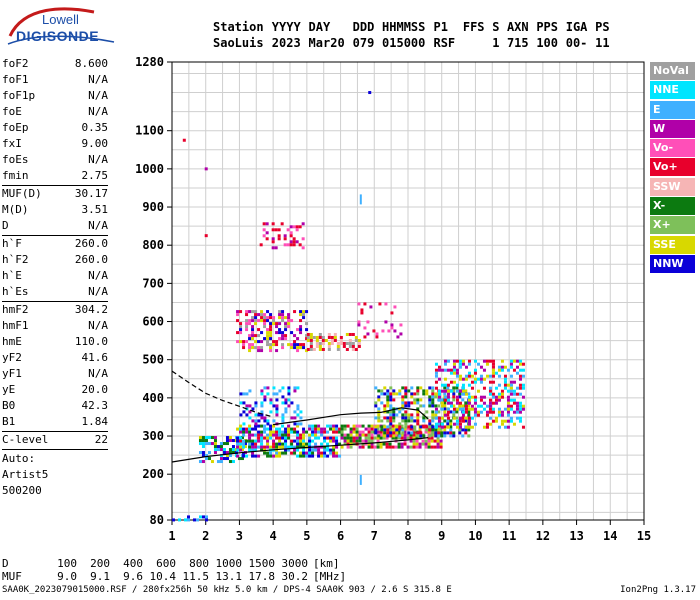 This screenshot has height=600, width=700. Describe the element at coordinates (496, 27) in the screenshot. I see `header-labels-cell: S` at that location.